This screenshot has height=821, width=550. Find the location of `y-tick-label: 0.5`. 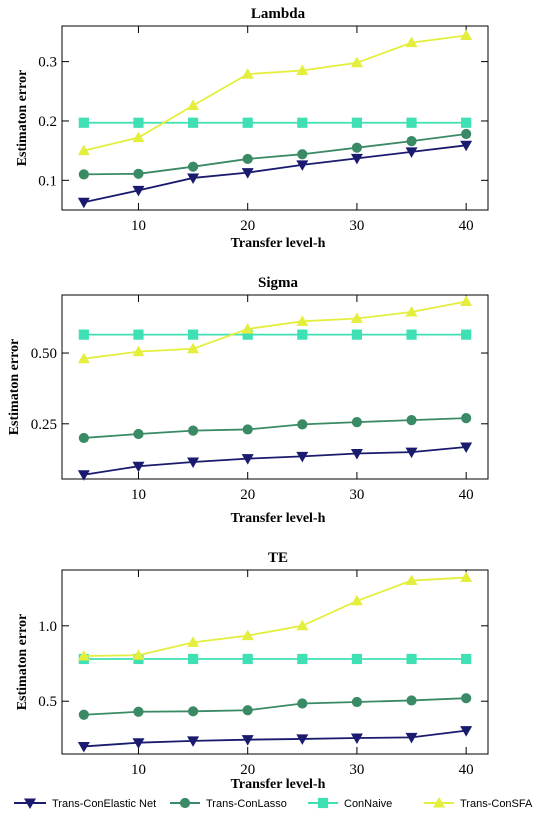

y-tick-label: 0.5 is located at coordinates (47, 702).